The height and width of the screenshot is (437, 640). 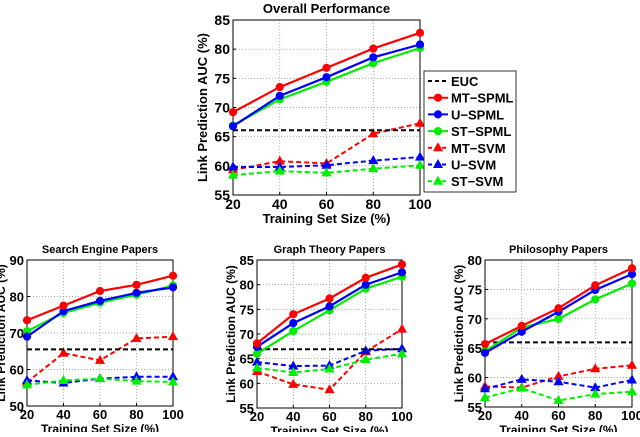 What do you see at coordinates (477, 181) in the screenshot?
I see `legend-label: ST−SVM` at bounding box center [477, 181].